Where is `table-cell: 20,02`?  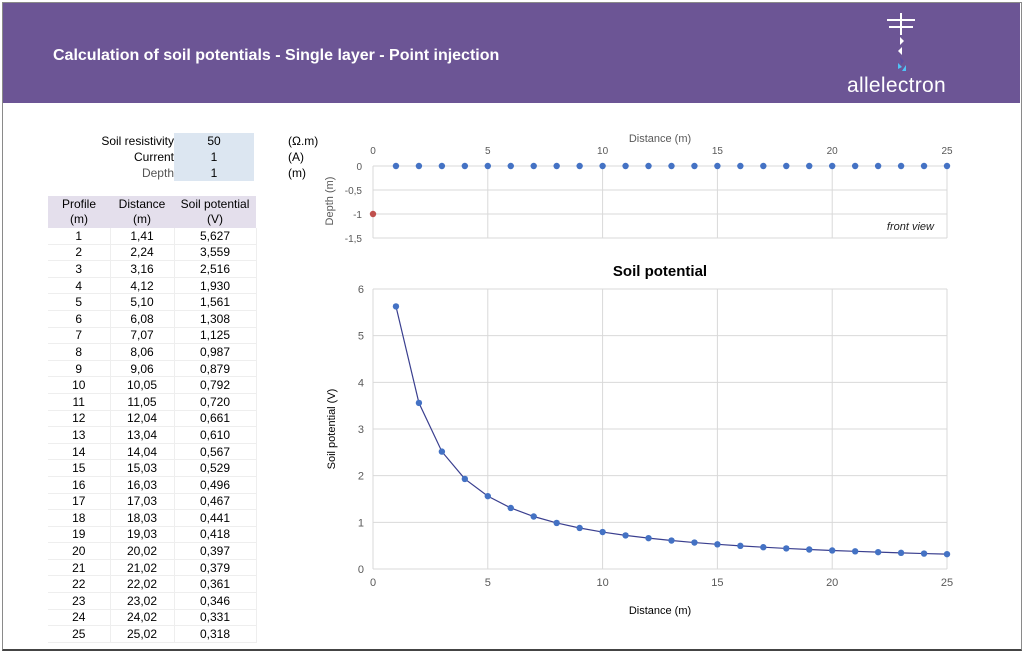
table-cell: 20,02 is located at coordinates (142, 551).